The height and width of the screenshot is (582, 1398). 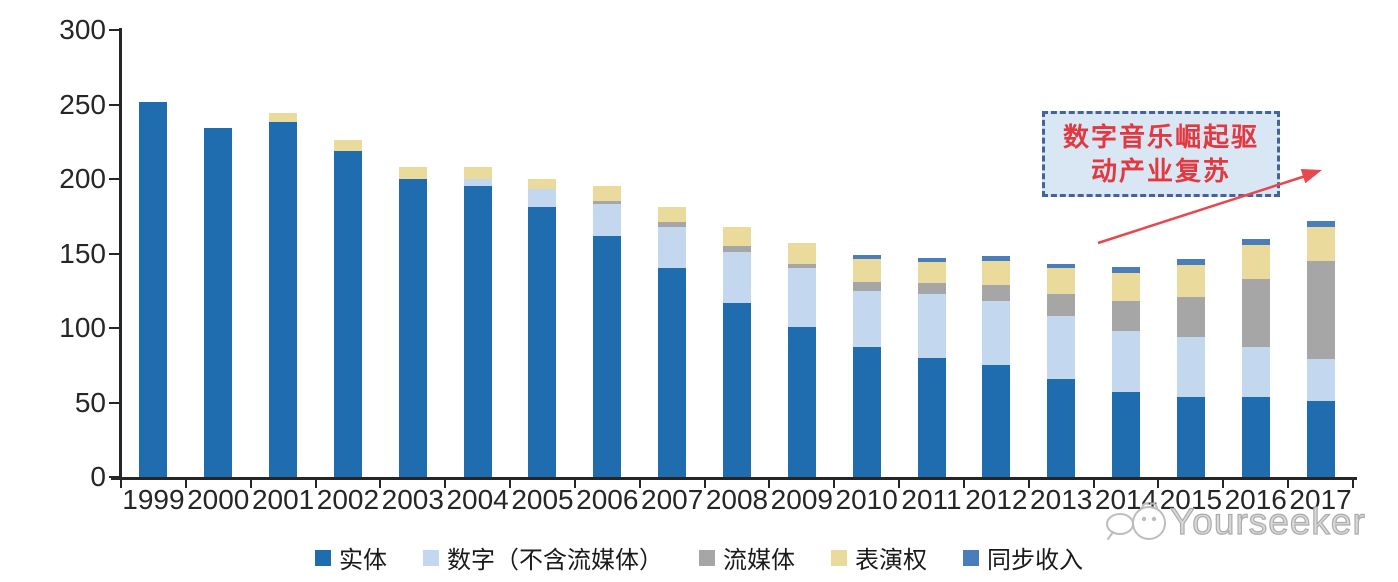 I want to click on x-axis-label-2003: 2003, so click(x=412, y=499).